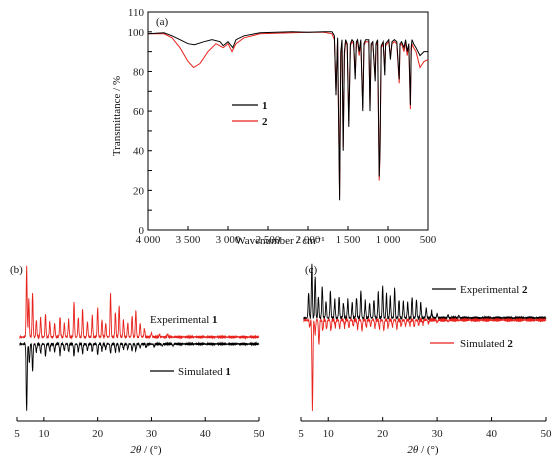  Describe the element at coordinates (425, 428) in the screenshot. I see `panel-c-x-axis: 5 10 20 30 40 50` at that location.